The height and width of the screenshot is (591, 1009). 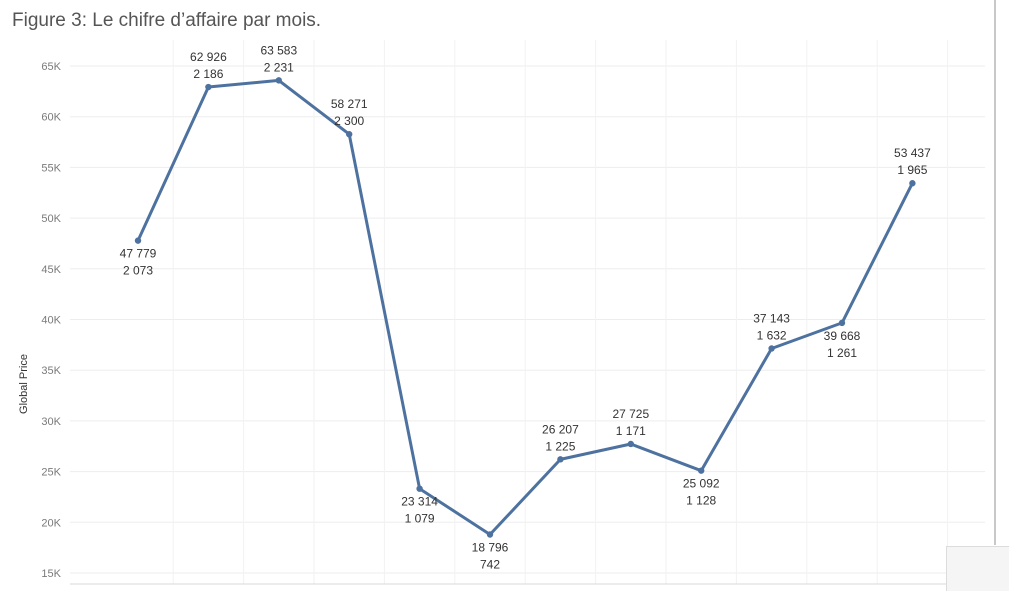 What do you see at coordinates (51, 422) in the screenshot?
I see `y-tick-label: 30K` at bounding box center [51, 422].